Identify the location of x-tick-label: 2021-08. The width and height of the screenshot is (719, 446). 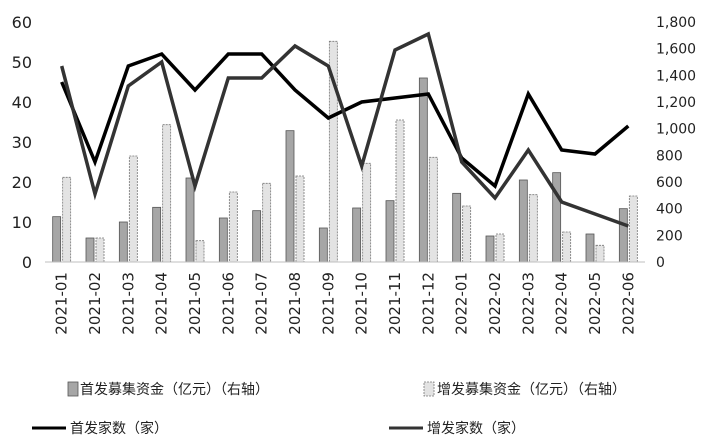
(295, 303).